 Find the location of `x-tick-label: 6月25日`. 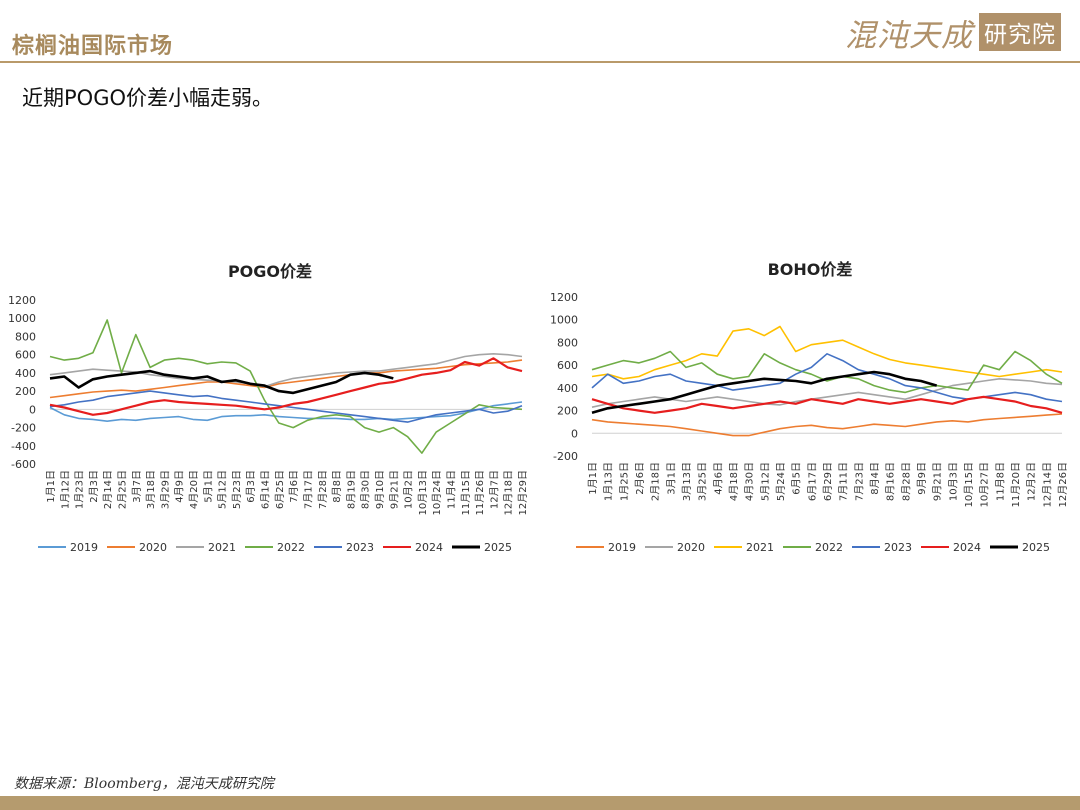

x-tick-label: 6月25日 is located at coordinates (280, 489).